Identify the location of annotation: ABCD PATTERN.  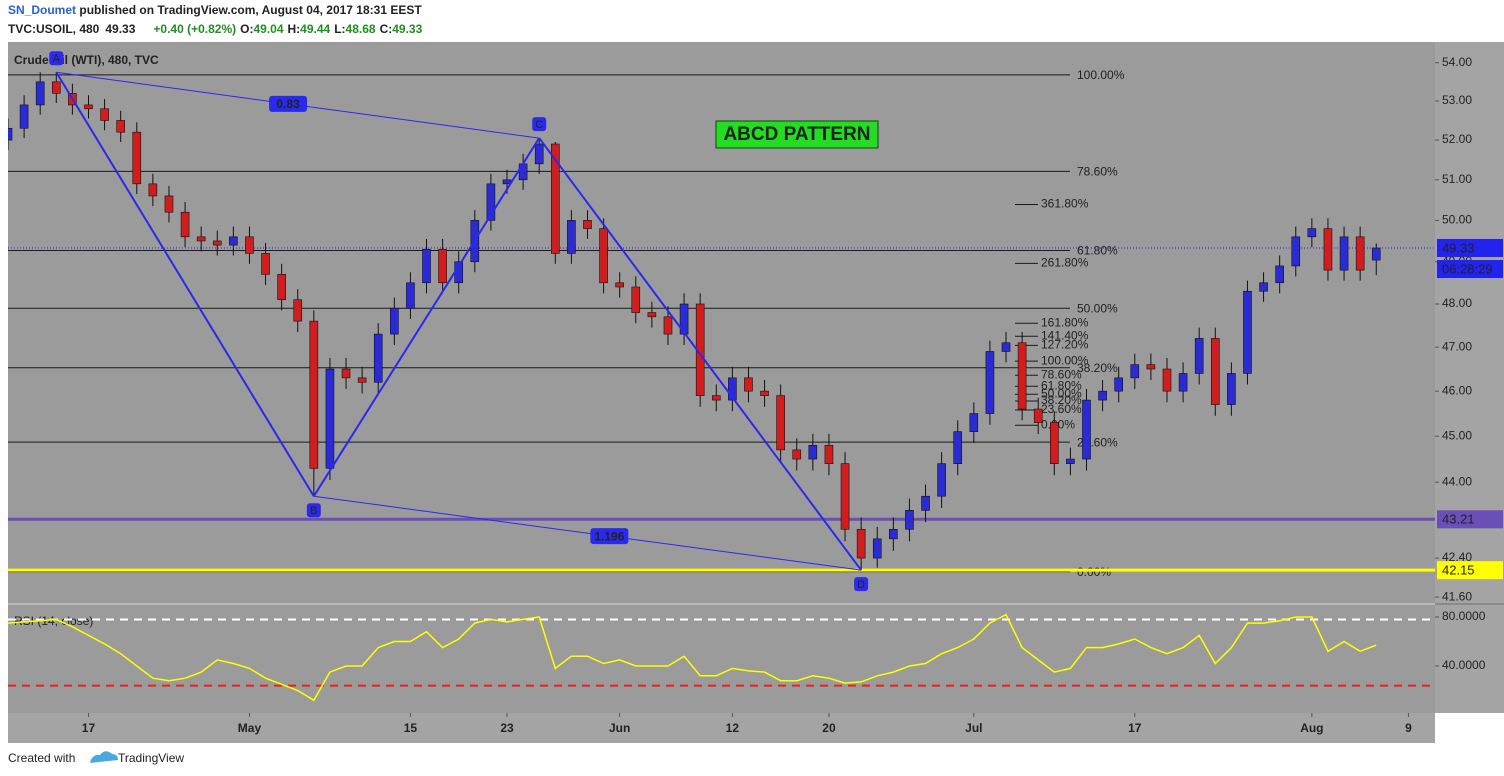
(796, 134).